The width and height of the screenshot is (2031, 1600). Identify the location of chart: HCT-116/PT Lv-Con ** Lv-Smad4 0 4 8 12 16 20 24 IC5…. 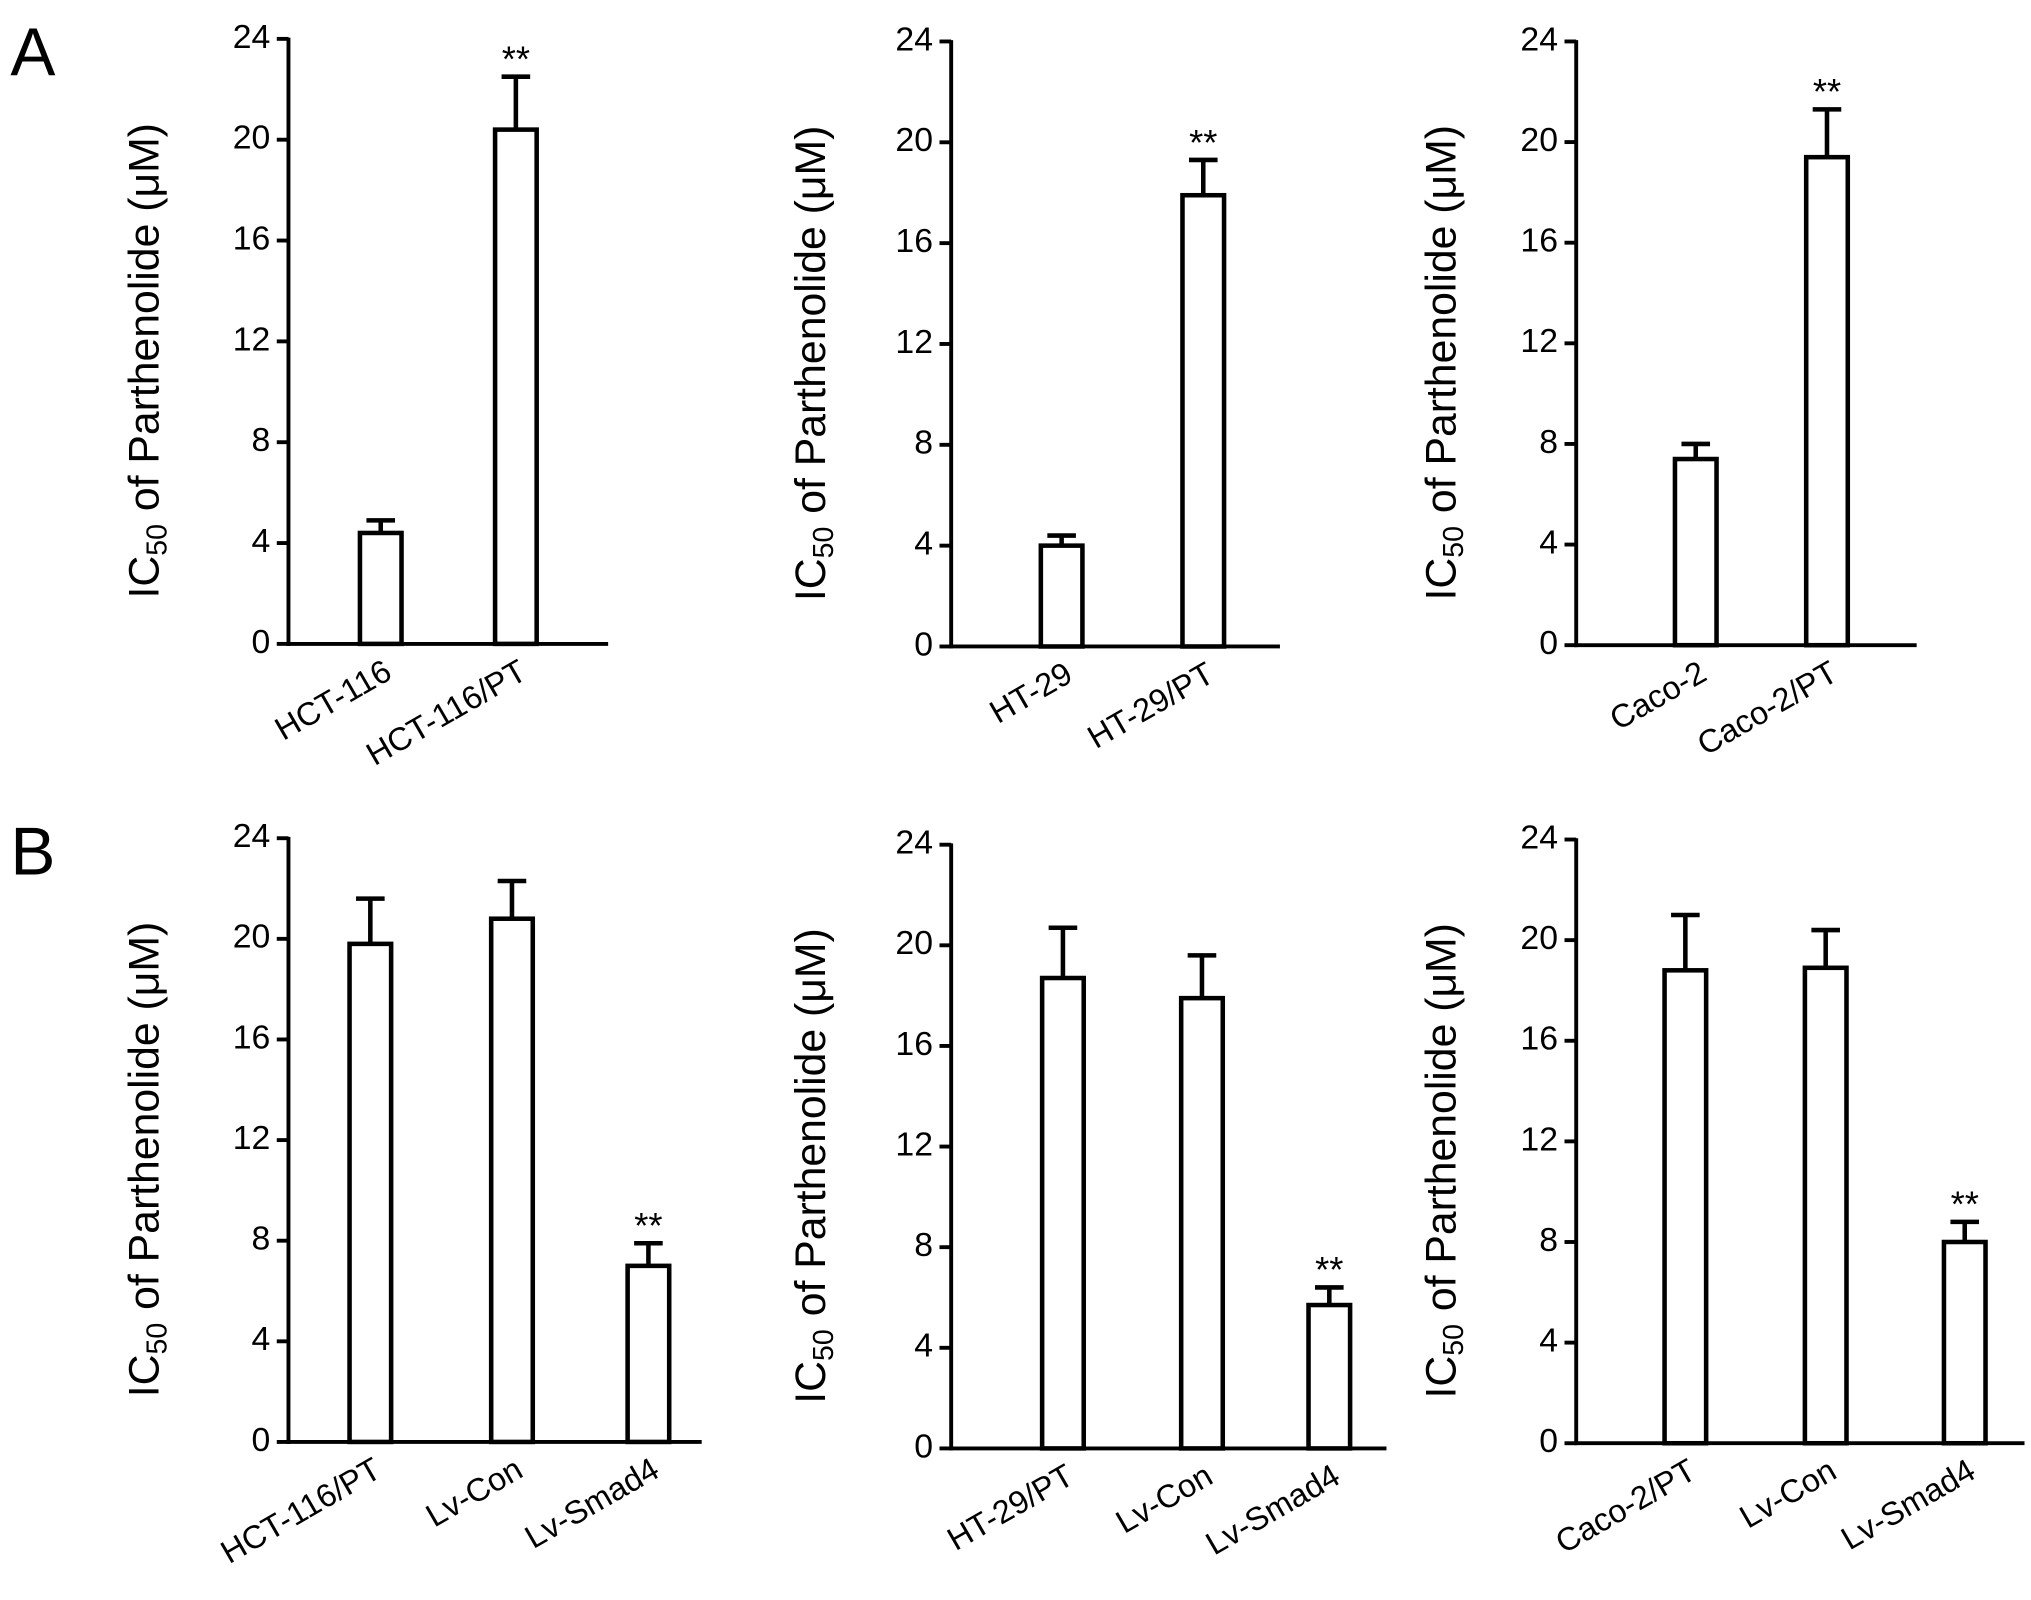
(411, 1193).